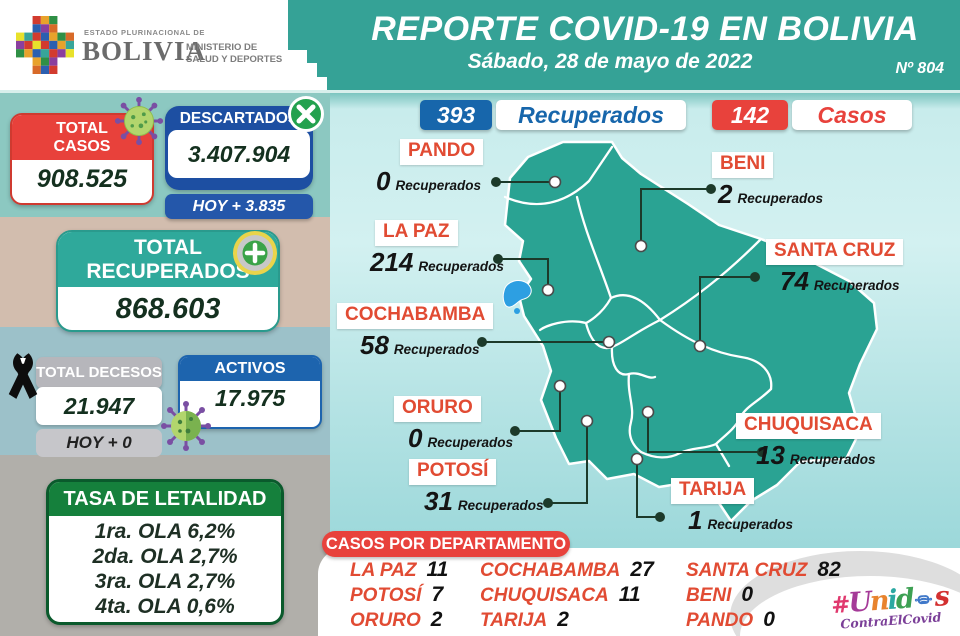 This screenshot has height=636, width=960. Describe the element at coordinates (890, 606) in the screenshot. I see `unidos-campaign-logo: #Unid s ContraElCovid` at that location.